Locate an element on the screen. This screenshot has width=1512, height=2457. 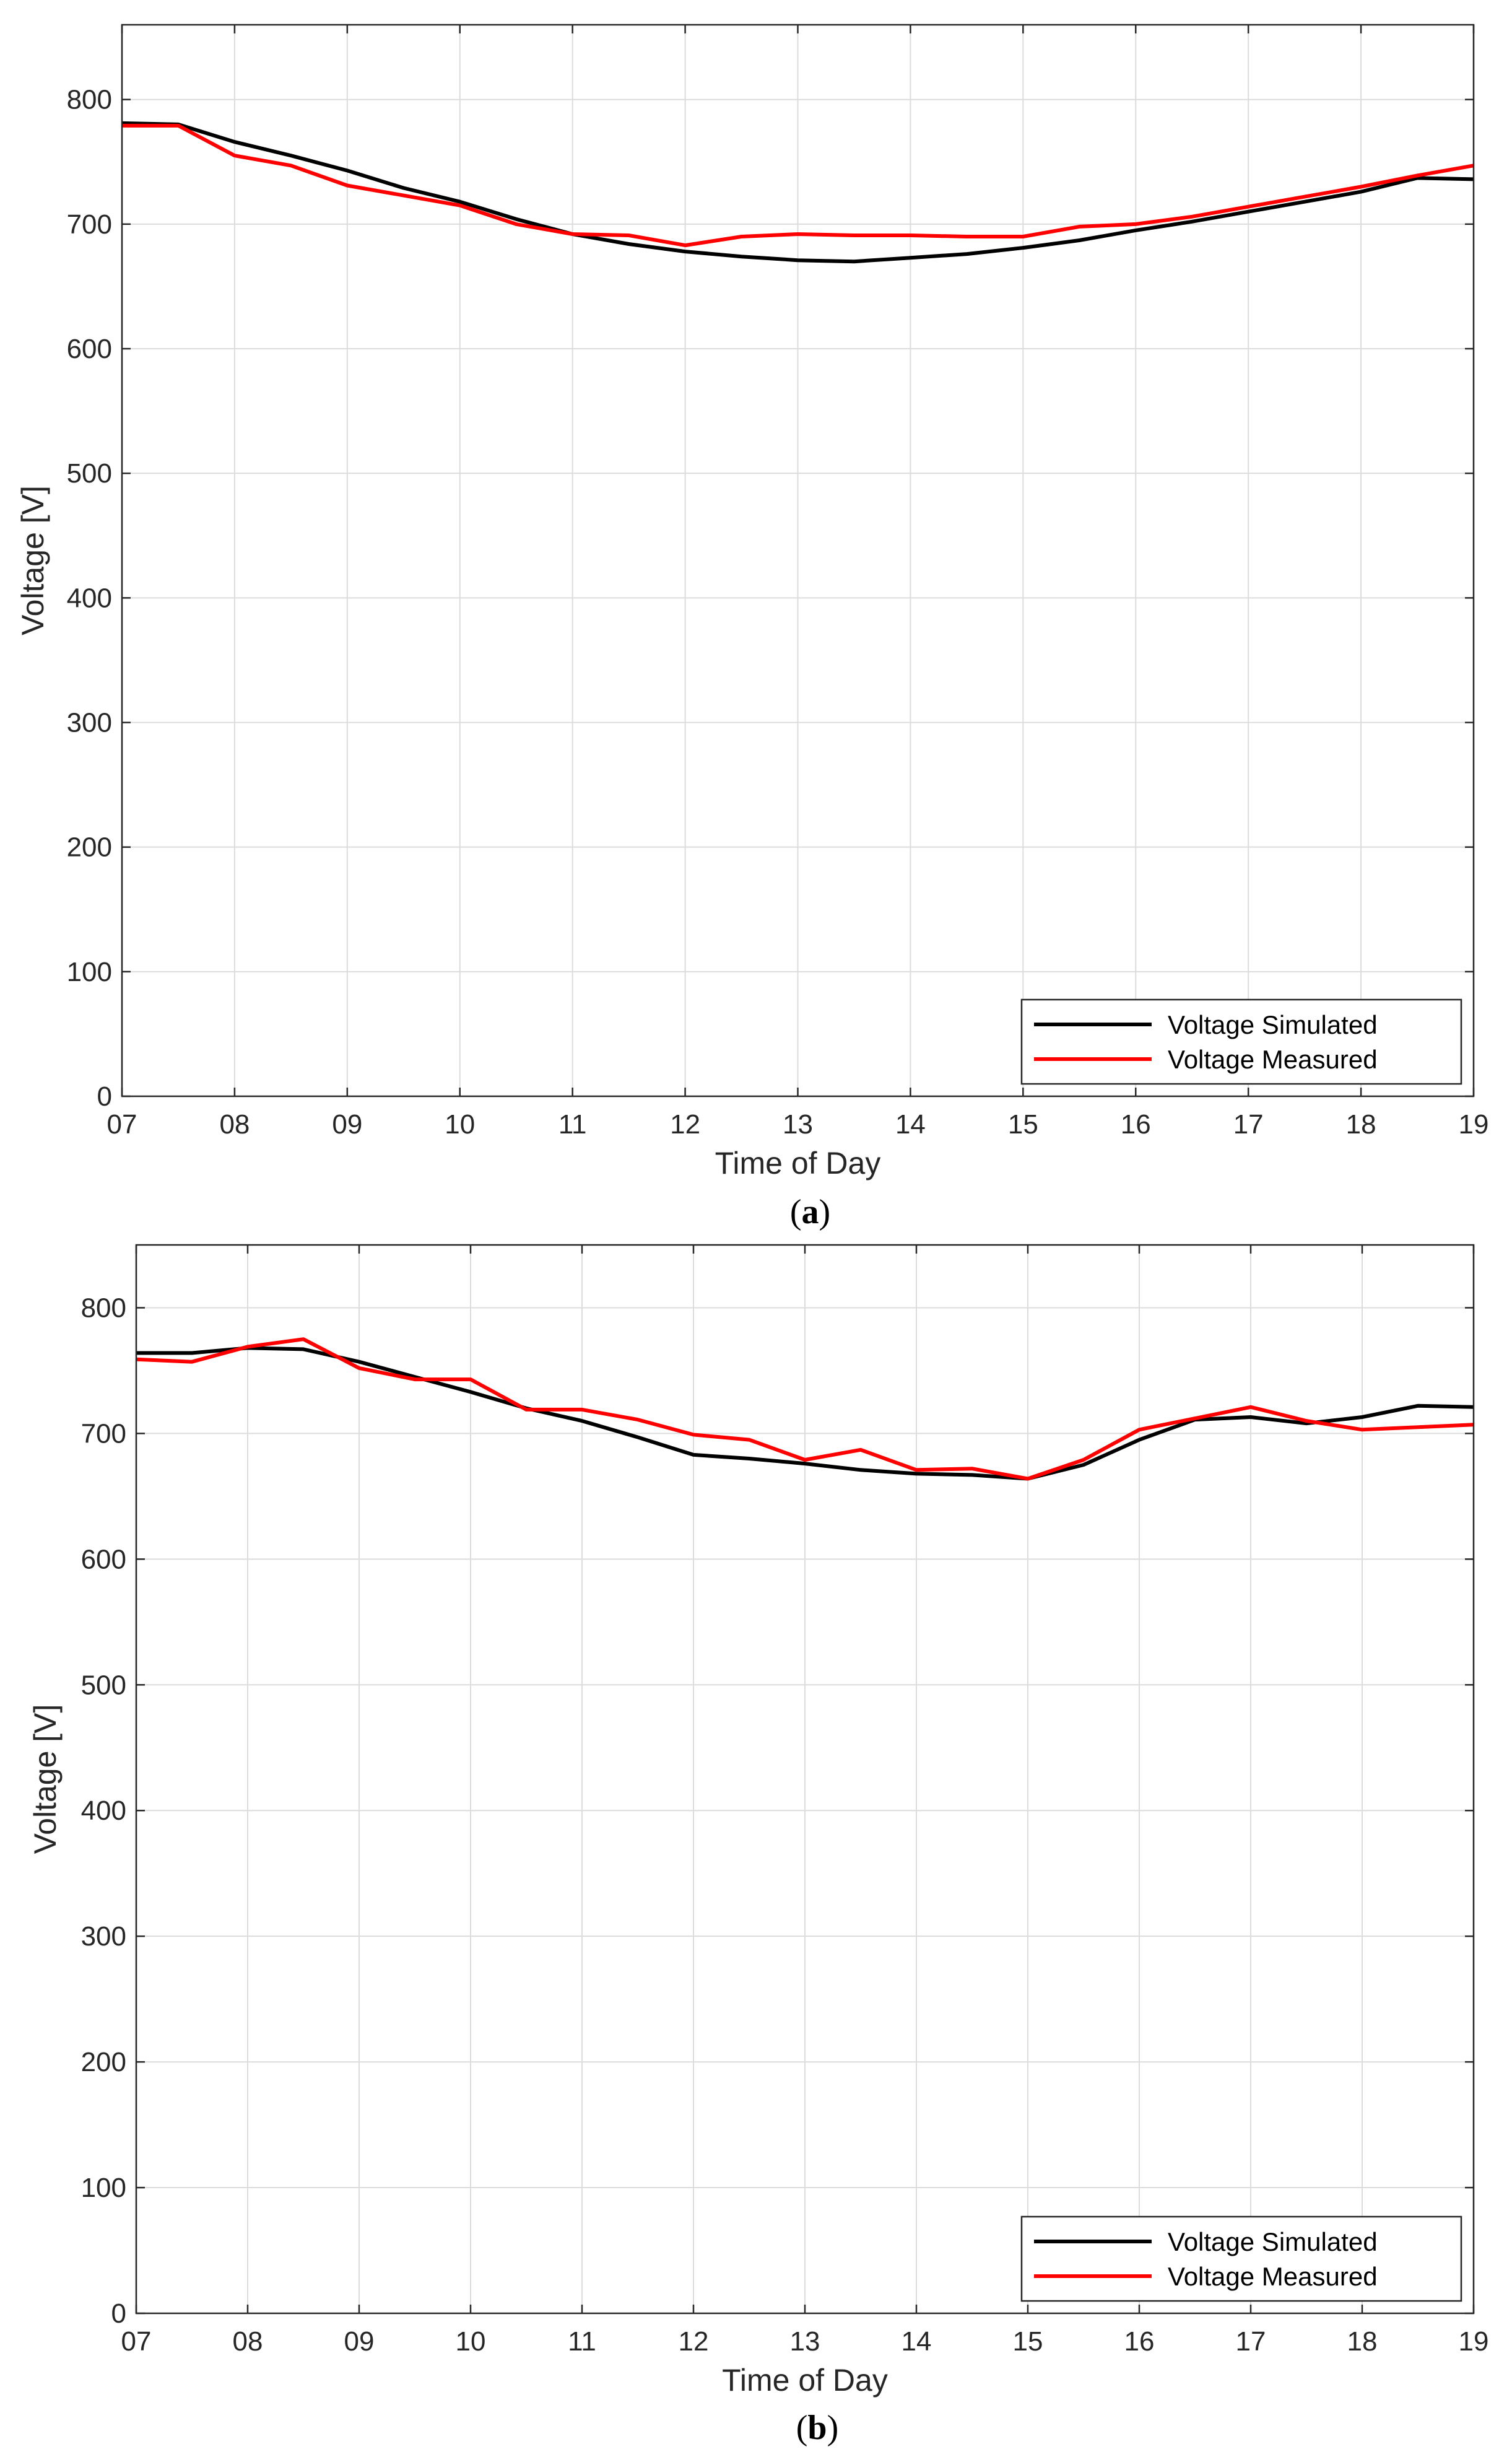
panel-label: (a) is located at coordinates (810, 1212).